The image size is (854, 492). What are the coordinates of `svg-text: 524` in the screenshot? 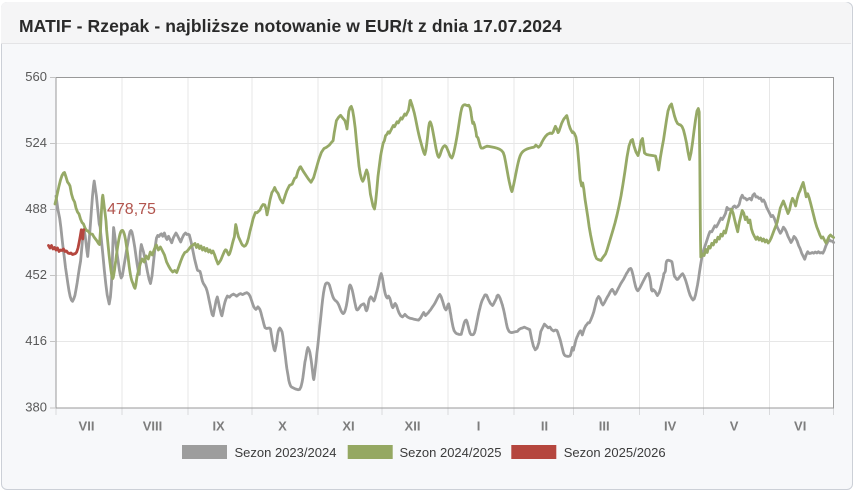 It's located at (36, 142).